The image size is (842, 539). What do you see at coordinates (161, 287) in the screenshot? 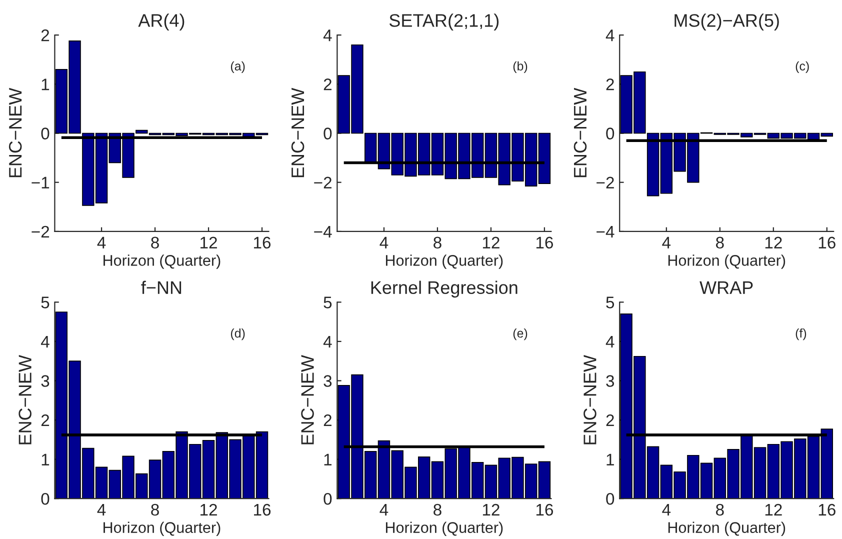
I see `chart-title: f−NN` at bounding box center [161, 287].